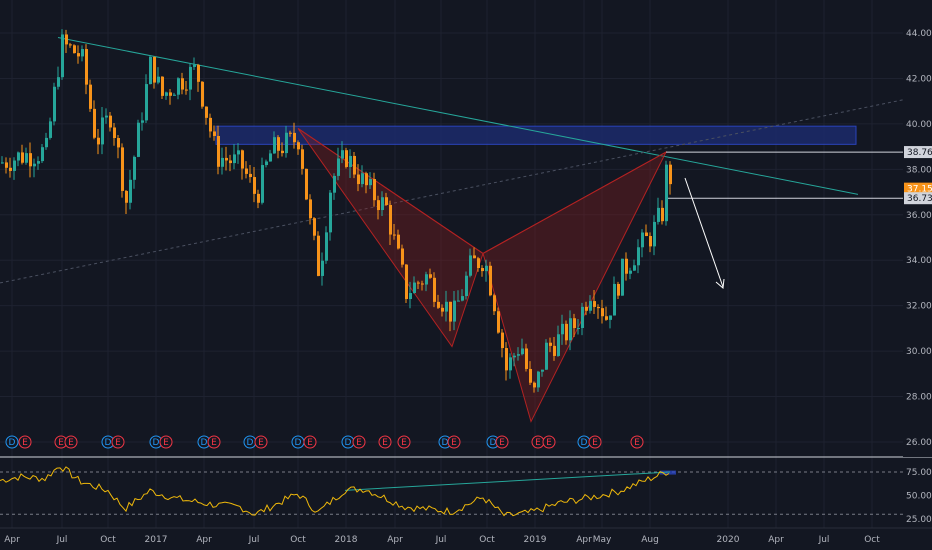  Describe the element at coordinates (919, 496) in the screenshot. I see `rsi-axis: 75.00 50.00 25.00` at that location.